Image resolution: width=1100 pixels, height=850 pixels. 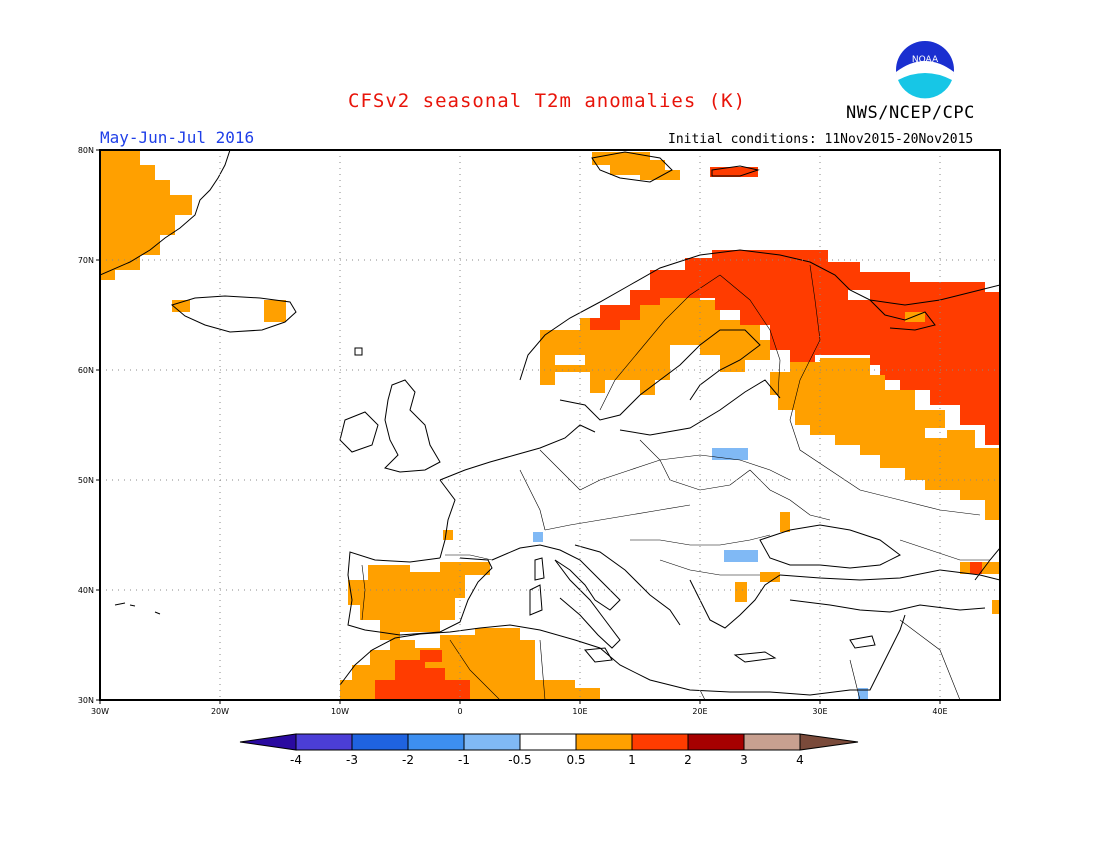 What do you see at coordinates (408, 760) in the screenshot?
I see `colorbar-label-m2: -2` at bounding box center [408, 760].